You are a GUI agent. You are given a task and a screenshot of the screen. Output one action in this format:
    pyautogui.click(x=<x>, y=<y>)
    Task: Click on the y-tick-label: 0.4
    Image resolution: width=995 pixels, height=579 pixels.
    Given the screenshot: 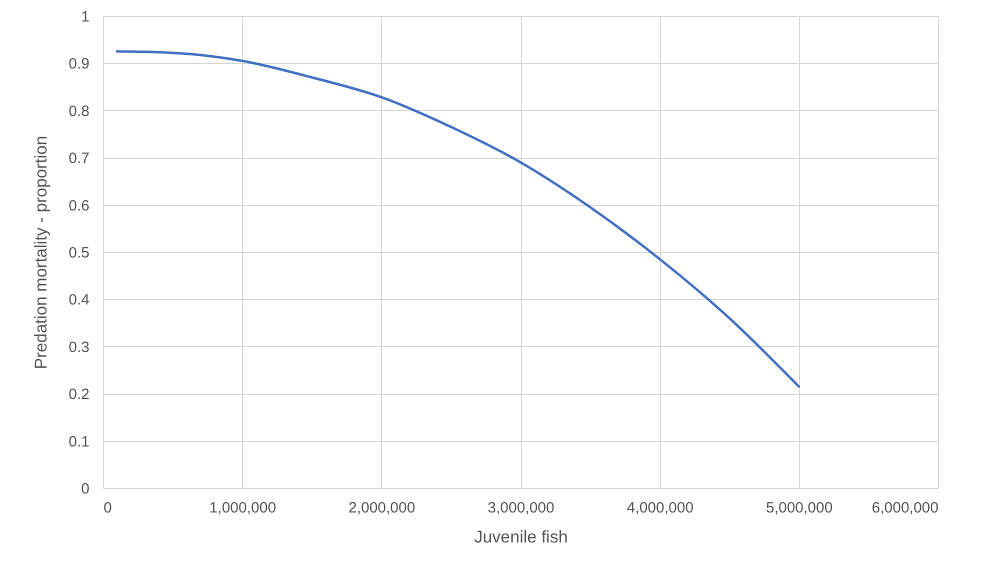 What is the action you would take?
    pyautogui.click(x=79, y=300)
    